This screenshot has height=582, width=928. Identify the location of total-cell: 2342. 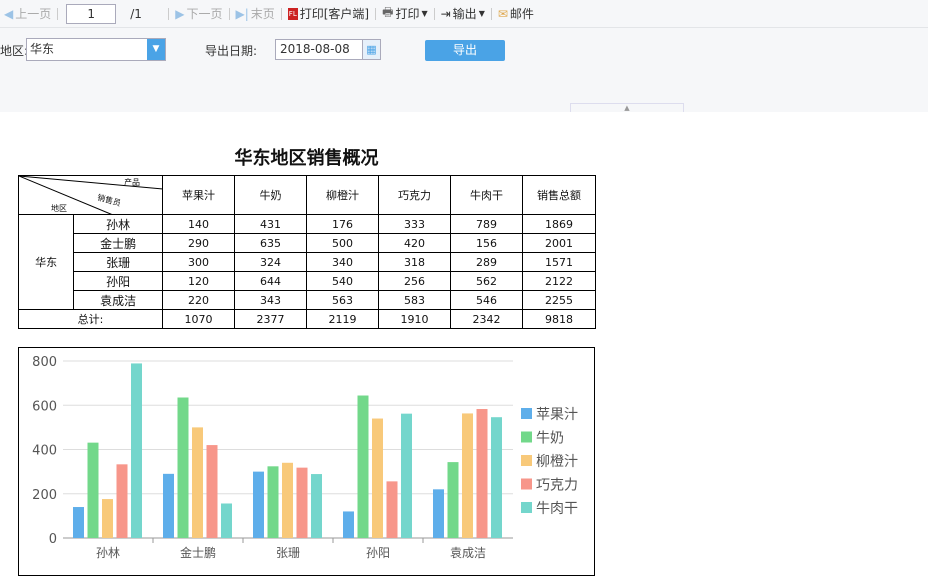
(486, 319).